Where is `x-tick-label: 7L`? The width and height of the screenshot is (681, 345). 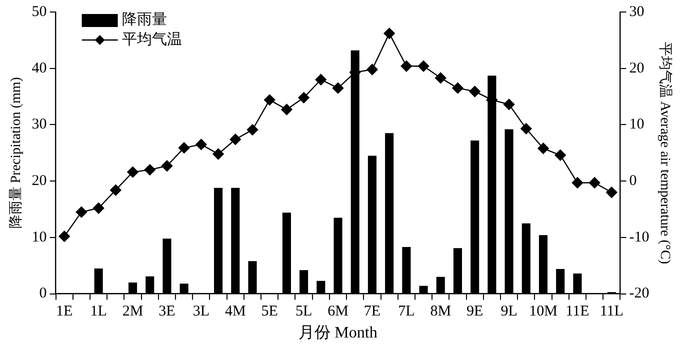
x-tick-label: 7L is located at coordinates (406, 312).